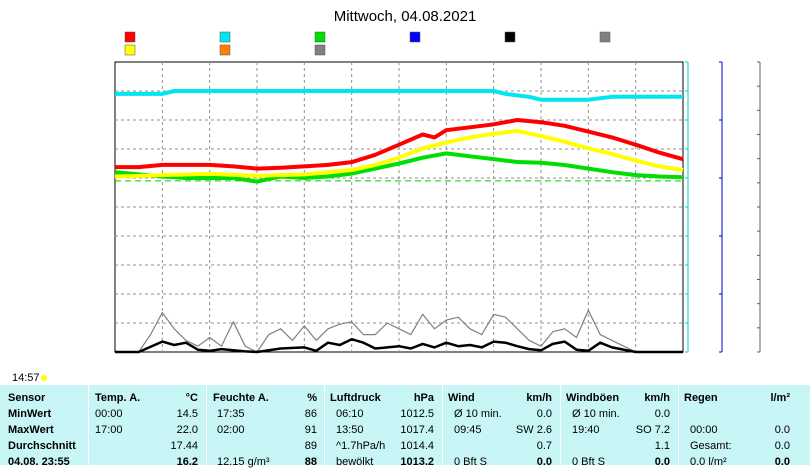 The image size is (810, 468). I want to click on stats-hum-time: 02:00, so click(231, 430).